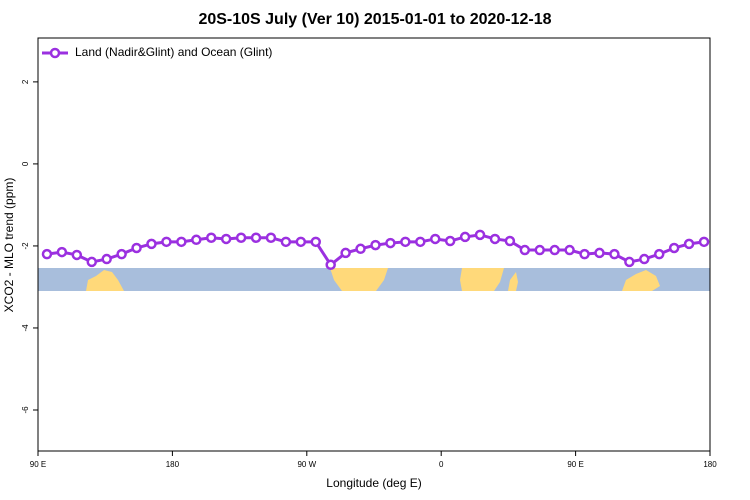 Image resolution: width=750 pixels, height=500 pixels. What do you see at coordinates (25, 246) in the screenshot?
I see `y-tick-label: -2` at bounding box center [25, 246].